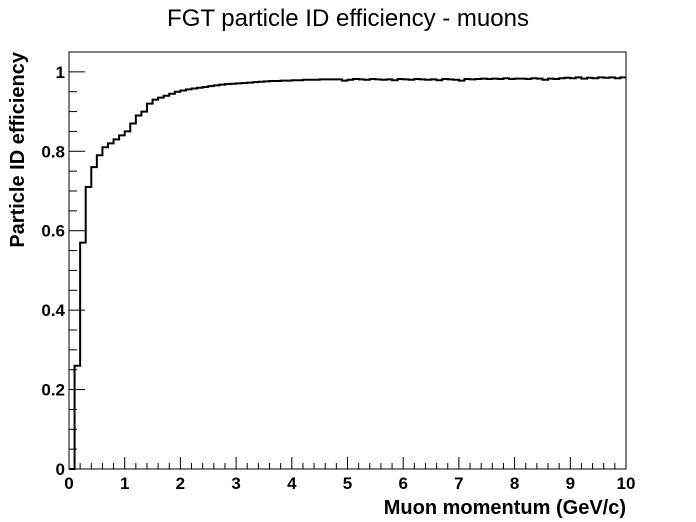 Image resolution: width=696 pixels, height=522 pixels. What do you see at coordinates (292, 483) in the screenshot?
I see `x-tick-label: 4` at bounding box center [292, 483].